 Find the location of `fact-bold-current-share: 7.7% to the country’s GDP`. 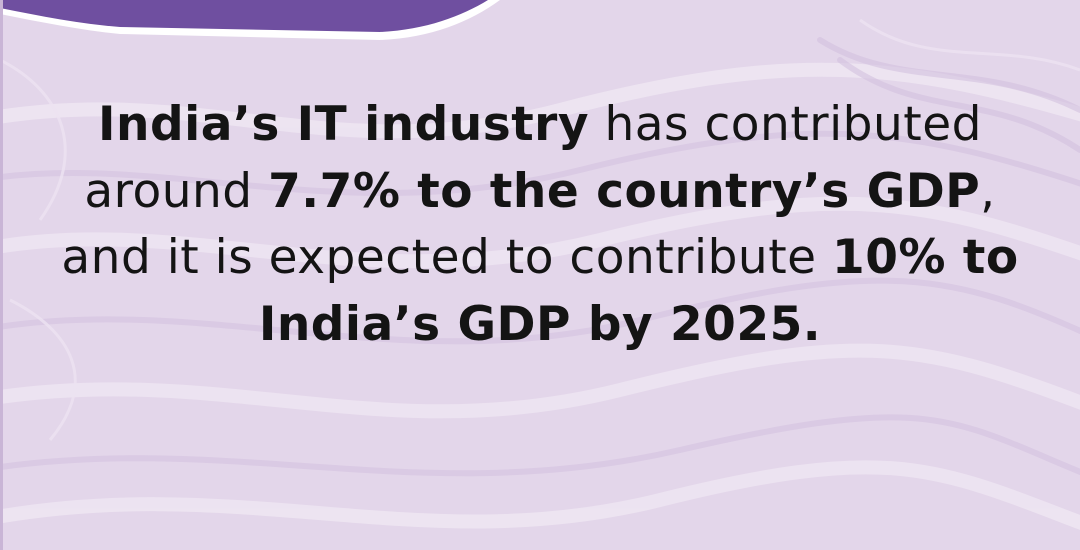

fact-bold-current-share: 7.7% to the country’s GDP is located at coordinates (624, 191).